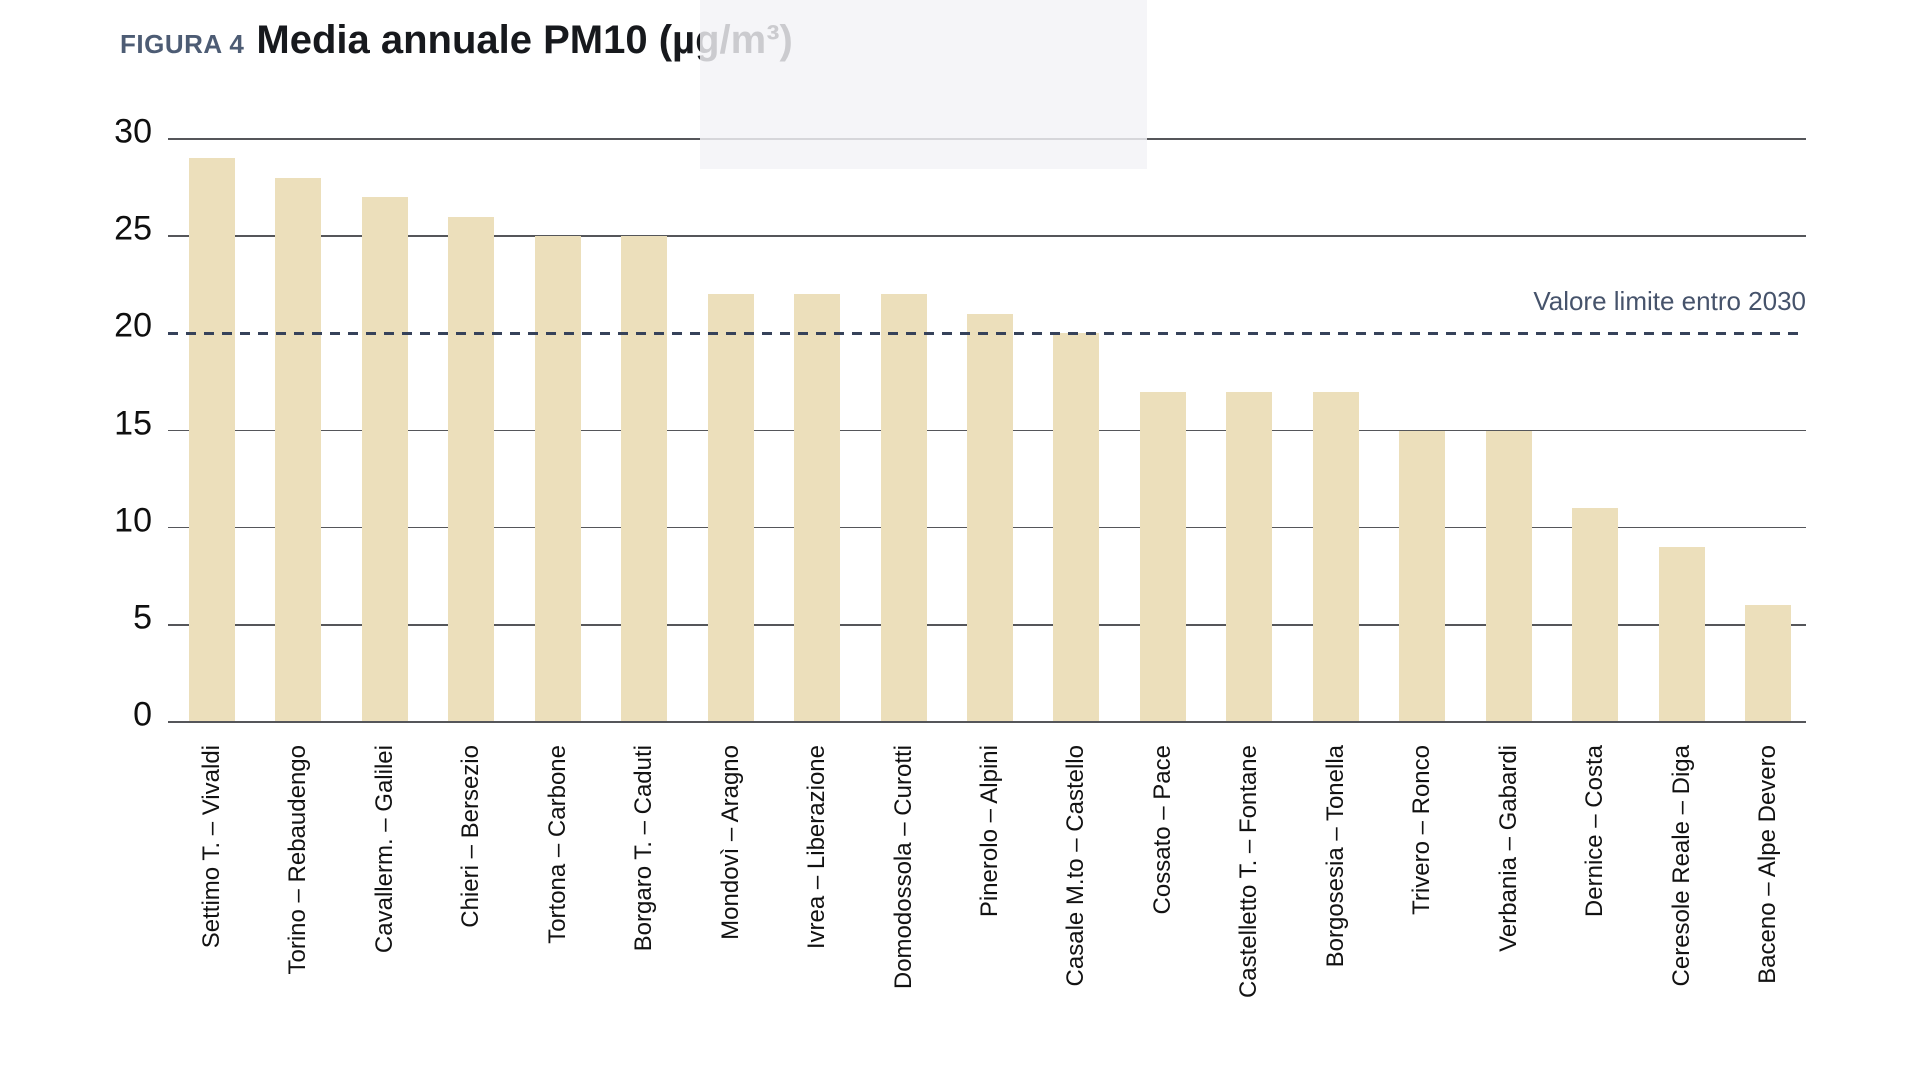 This screenshot has width=1920, height=1066. What do you see at coordinates (1249, 872) in the screenshot?
I see `x-axis-label: Castelletto T. – Fontane` at bounding box center [1249, 872].